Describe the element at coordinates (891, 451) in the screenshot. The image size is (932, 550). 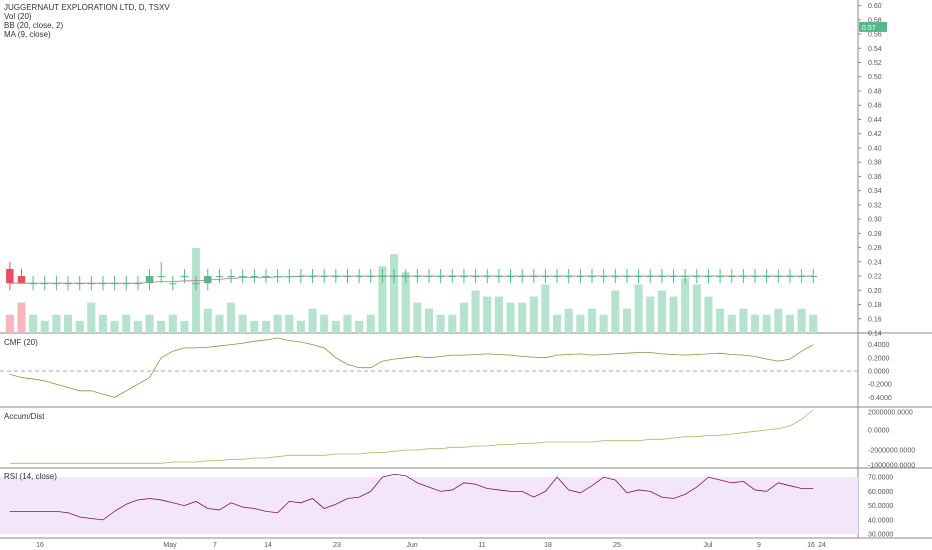
I see `ad-tick-label: -2000000.0000` at that location.